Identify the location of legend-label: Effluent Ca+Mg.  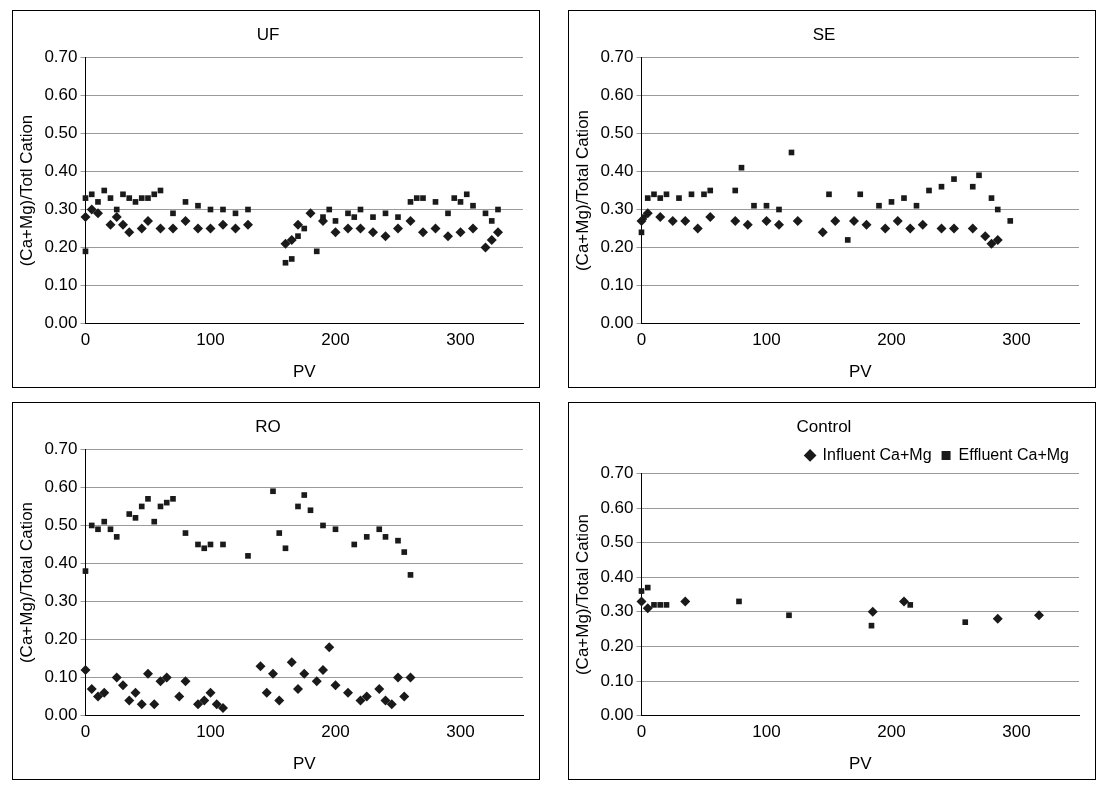
(1013, 454).